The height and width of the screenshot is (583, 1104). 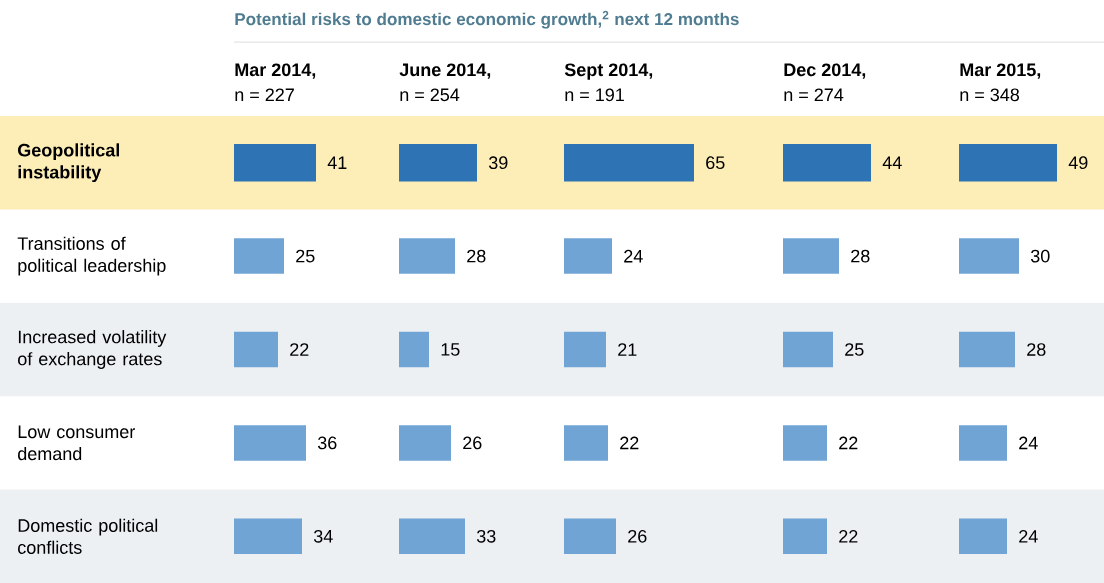 I want to click on chart-subtitle: n = 254, so click(x=430, y=95).